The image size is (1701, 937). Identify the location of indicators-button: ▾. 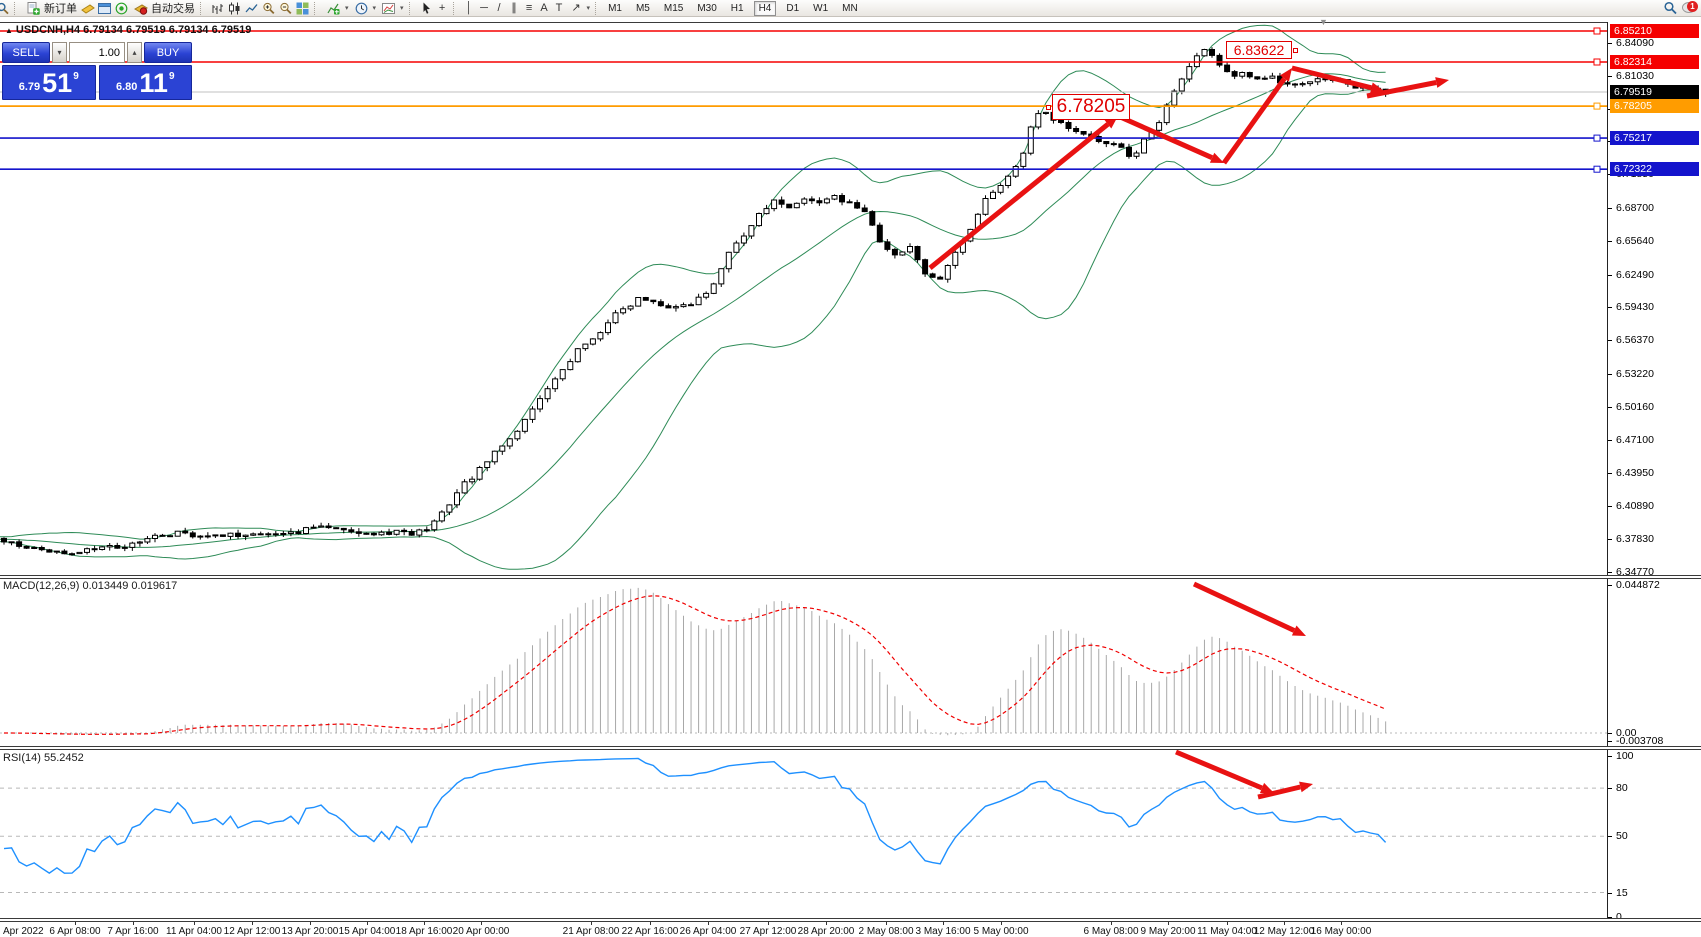
(337, 8).